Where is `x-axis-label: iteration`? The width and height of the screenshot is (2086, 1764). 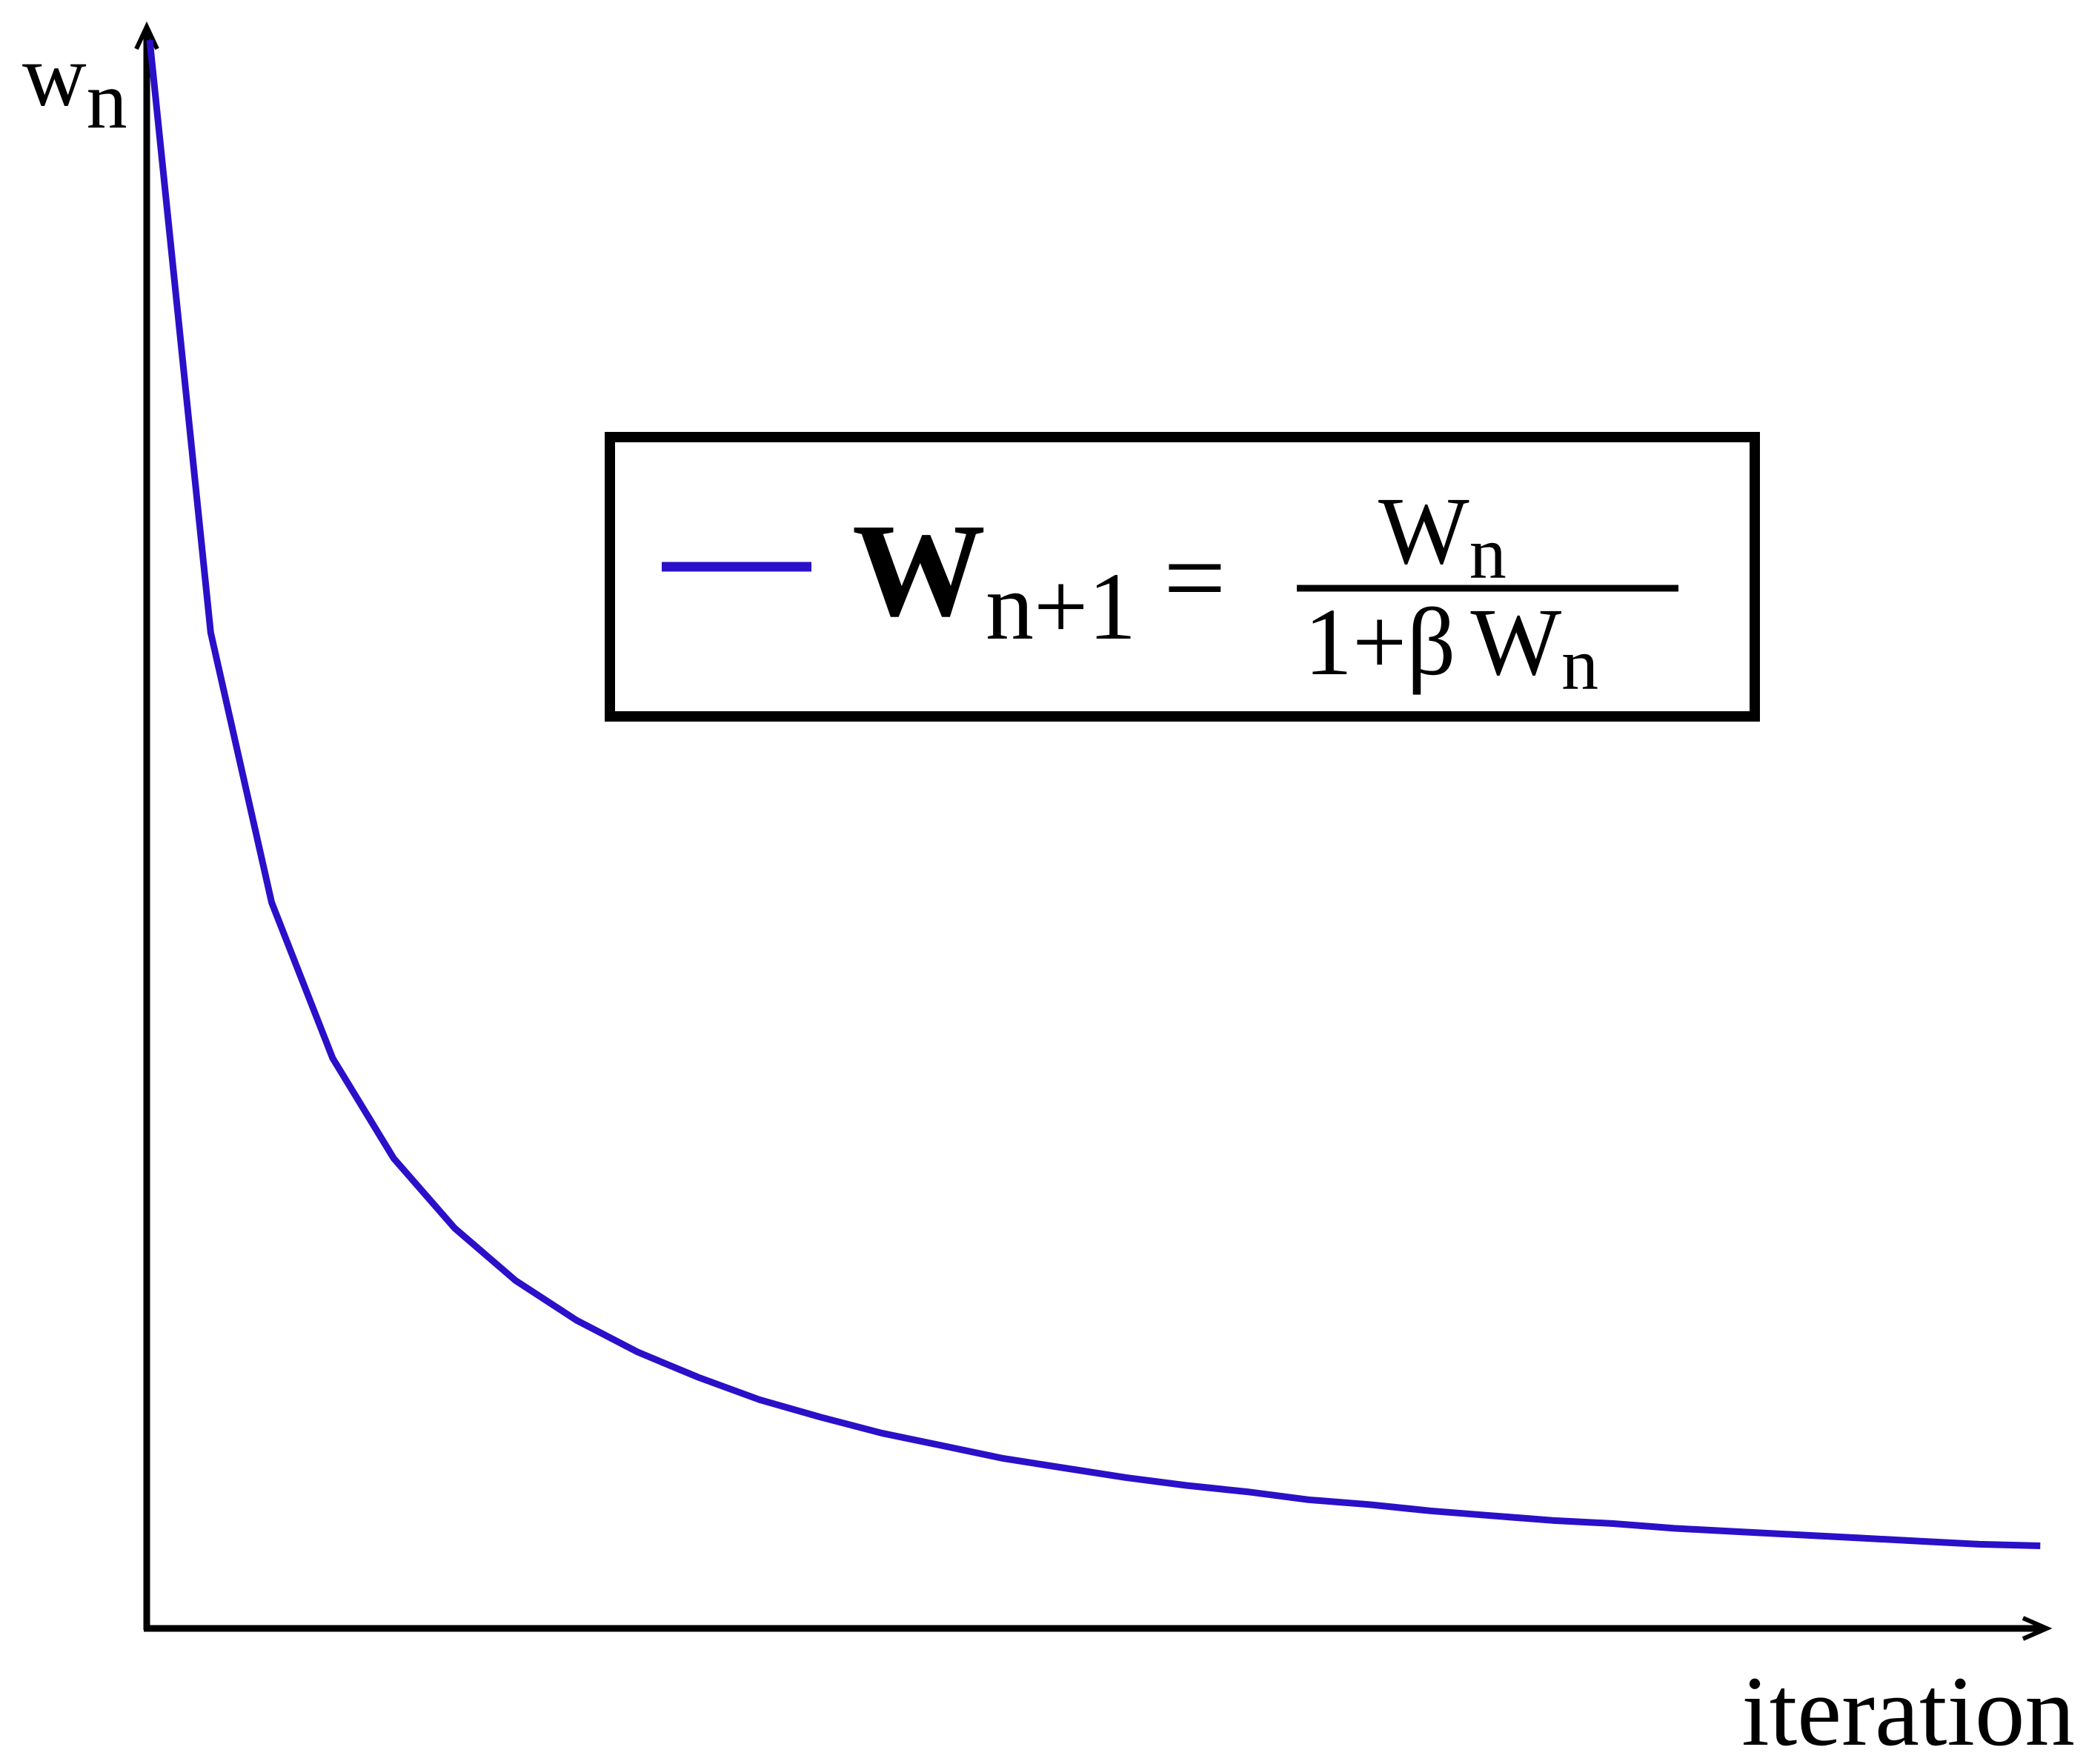
x-axis-label: iteration is located at coordinates (1908, 1710).